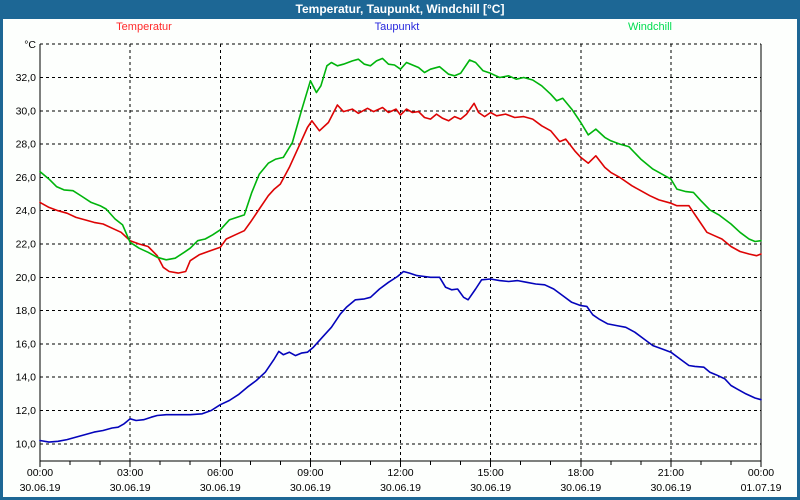 This screenshot has width=800, height=500. What do you see at coordinates (26, 411) in the screenshot?
I see `y-tick-label: 12,0` at bounding box center [26, 411].